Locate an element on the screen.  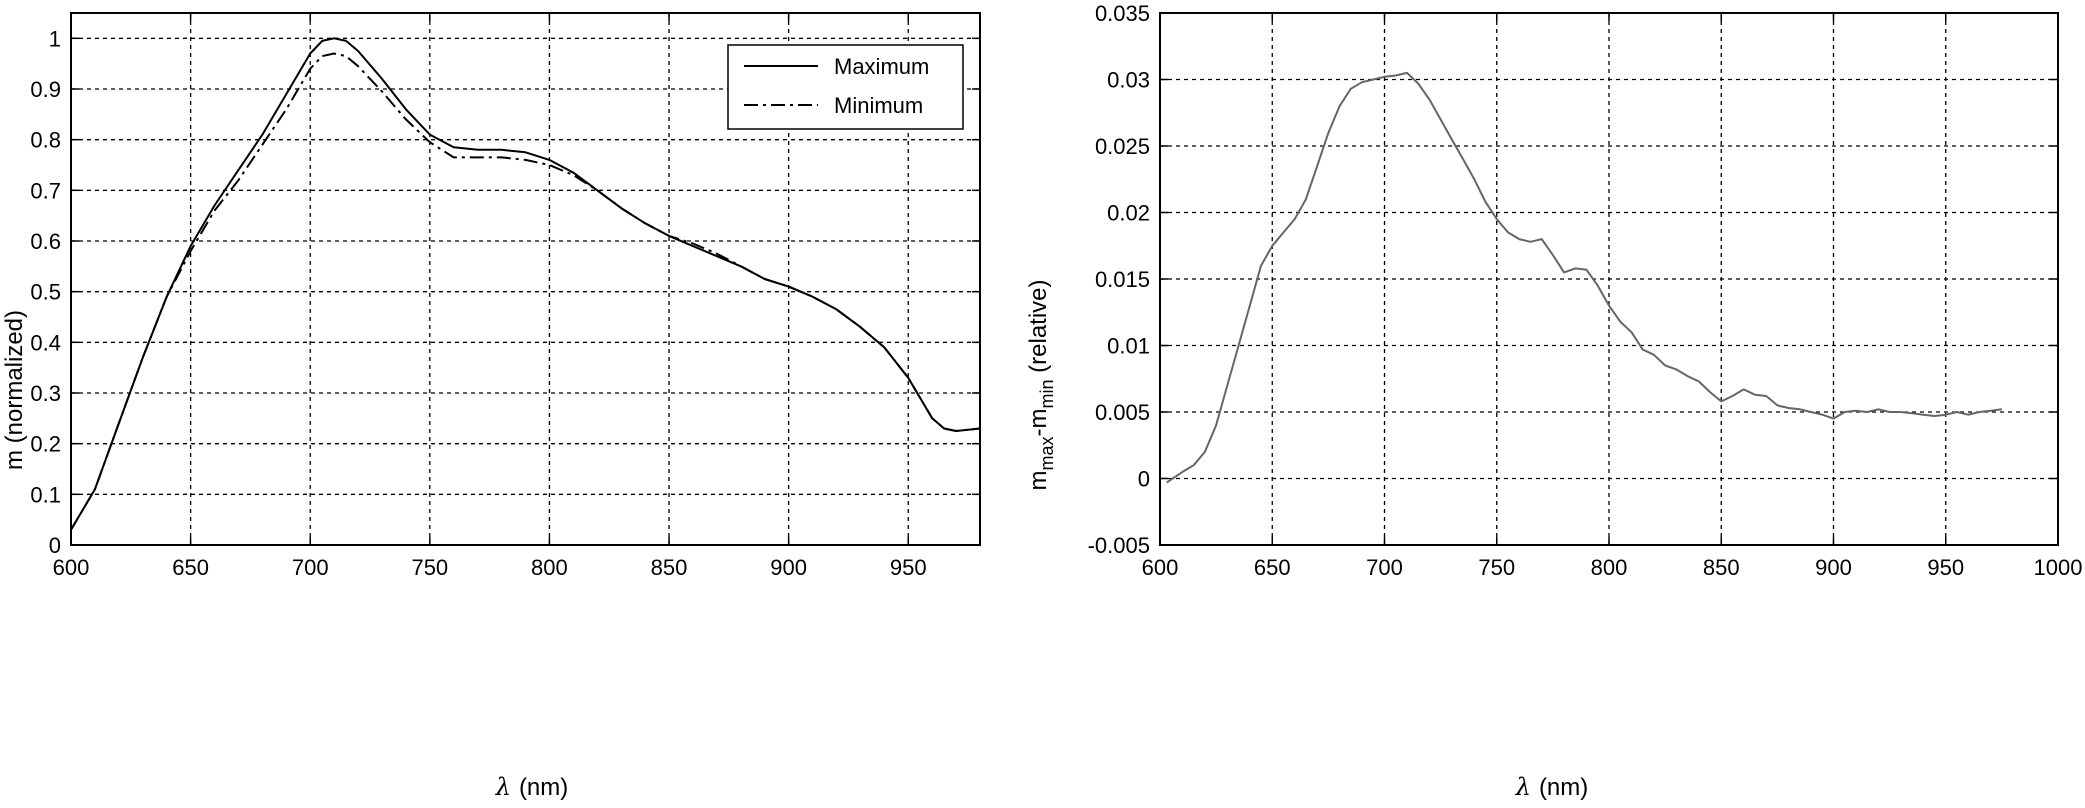
left-chart-y-tick-label: 0.1 is located at coordinates (45, 494).